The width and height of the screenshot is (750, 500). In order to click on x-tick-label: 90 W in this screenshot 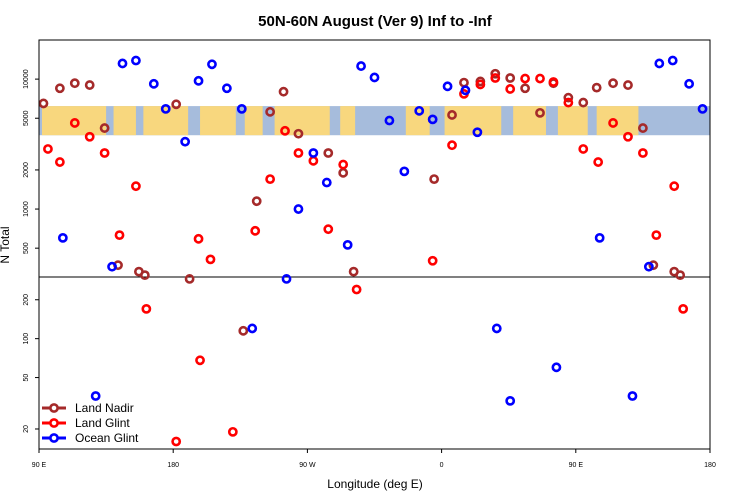, I will do `click(307, 465)`.